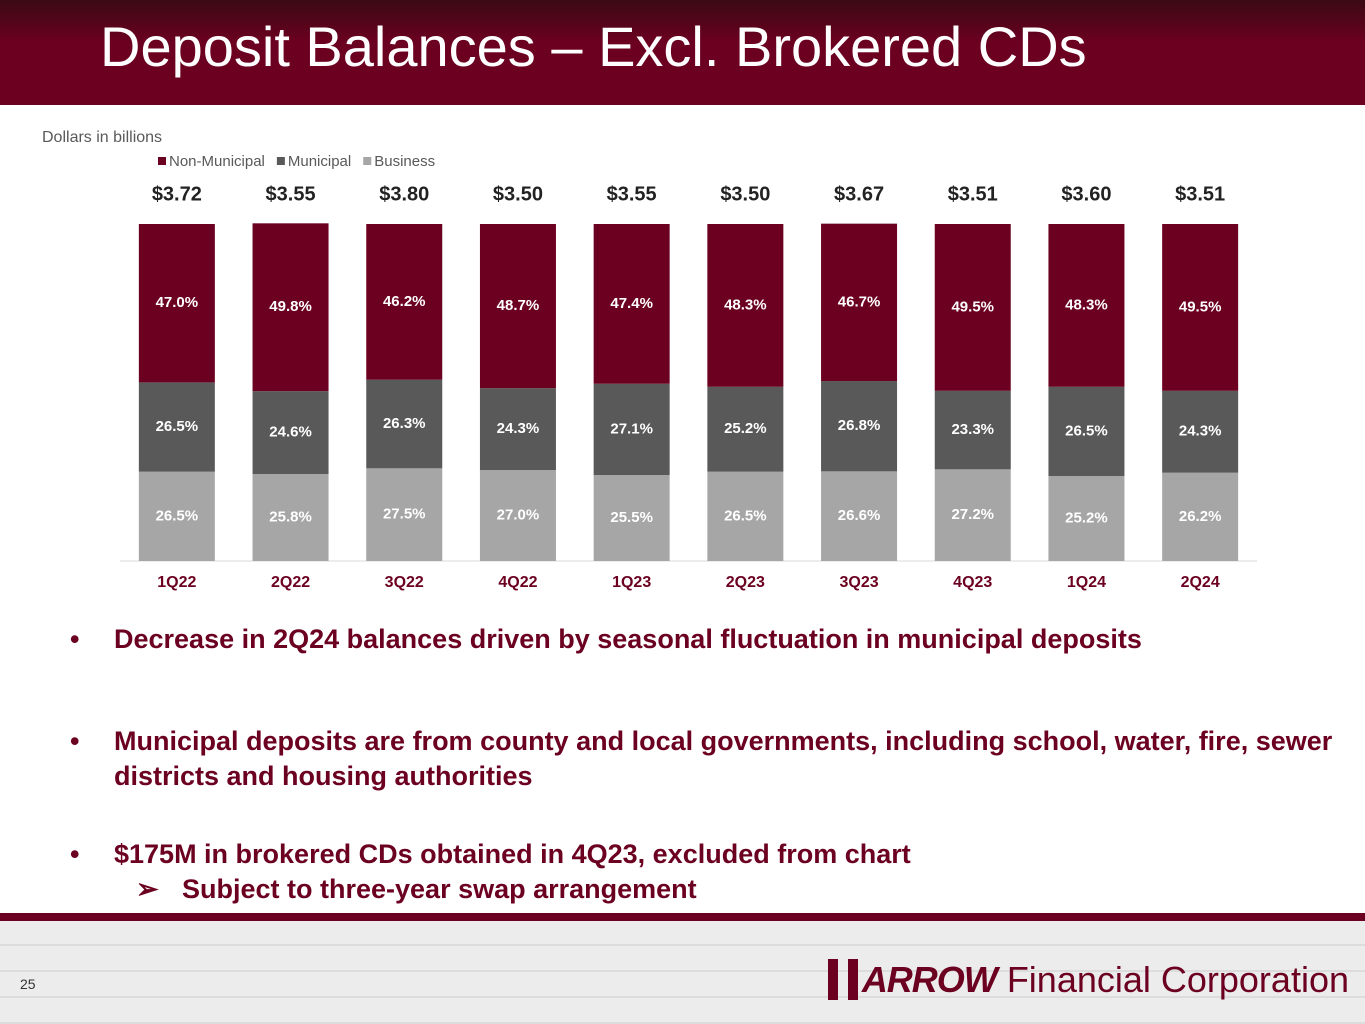 The height and width of the screenshot is (1024, 1365). Describe the element at coordinates (1177, 979) in the screenshot. I see `logo-text: Financial Corporation` at that location.